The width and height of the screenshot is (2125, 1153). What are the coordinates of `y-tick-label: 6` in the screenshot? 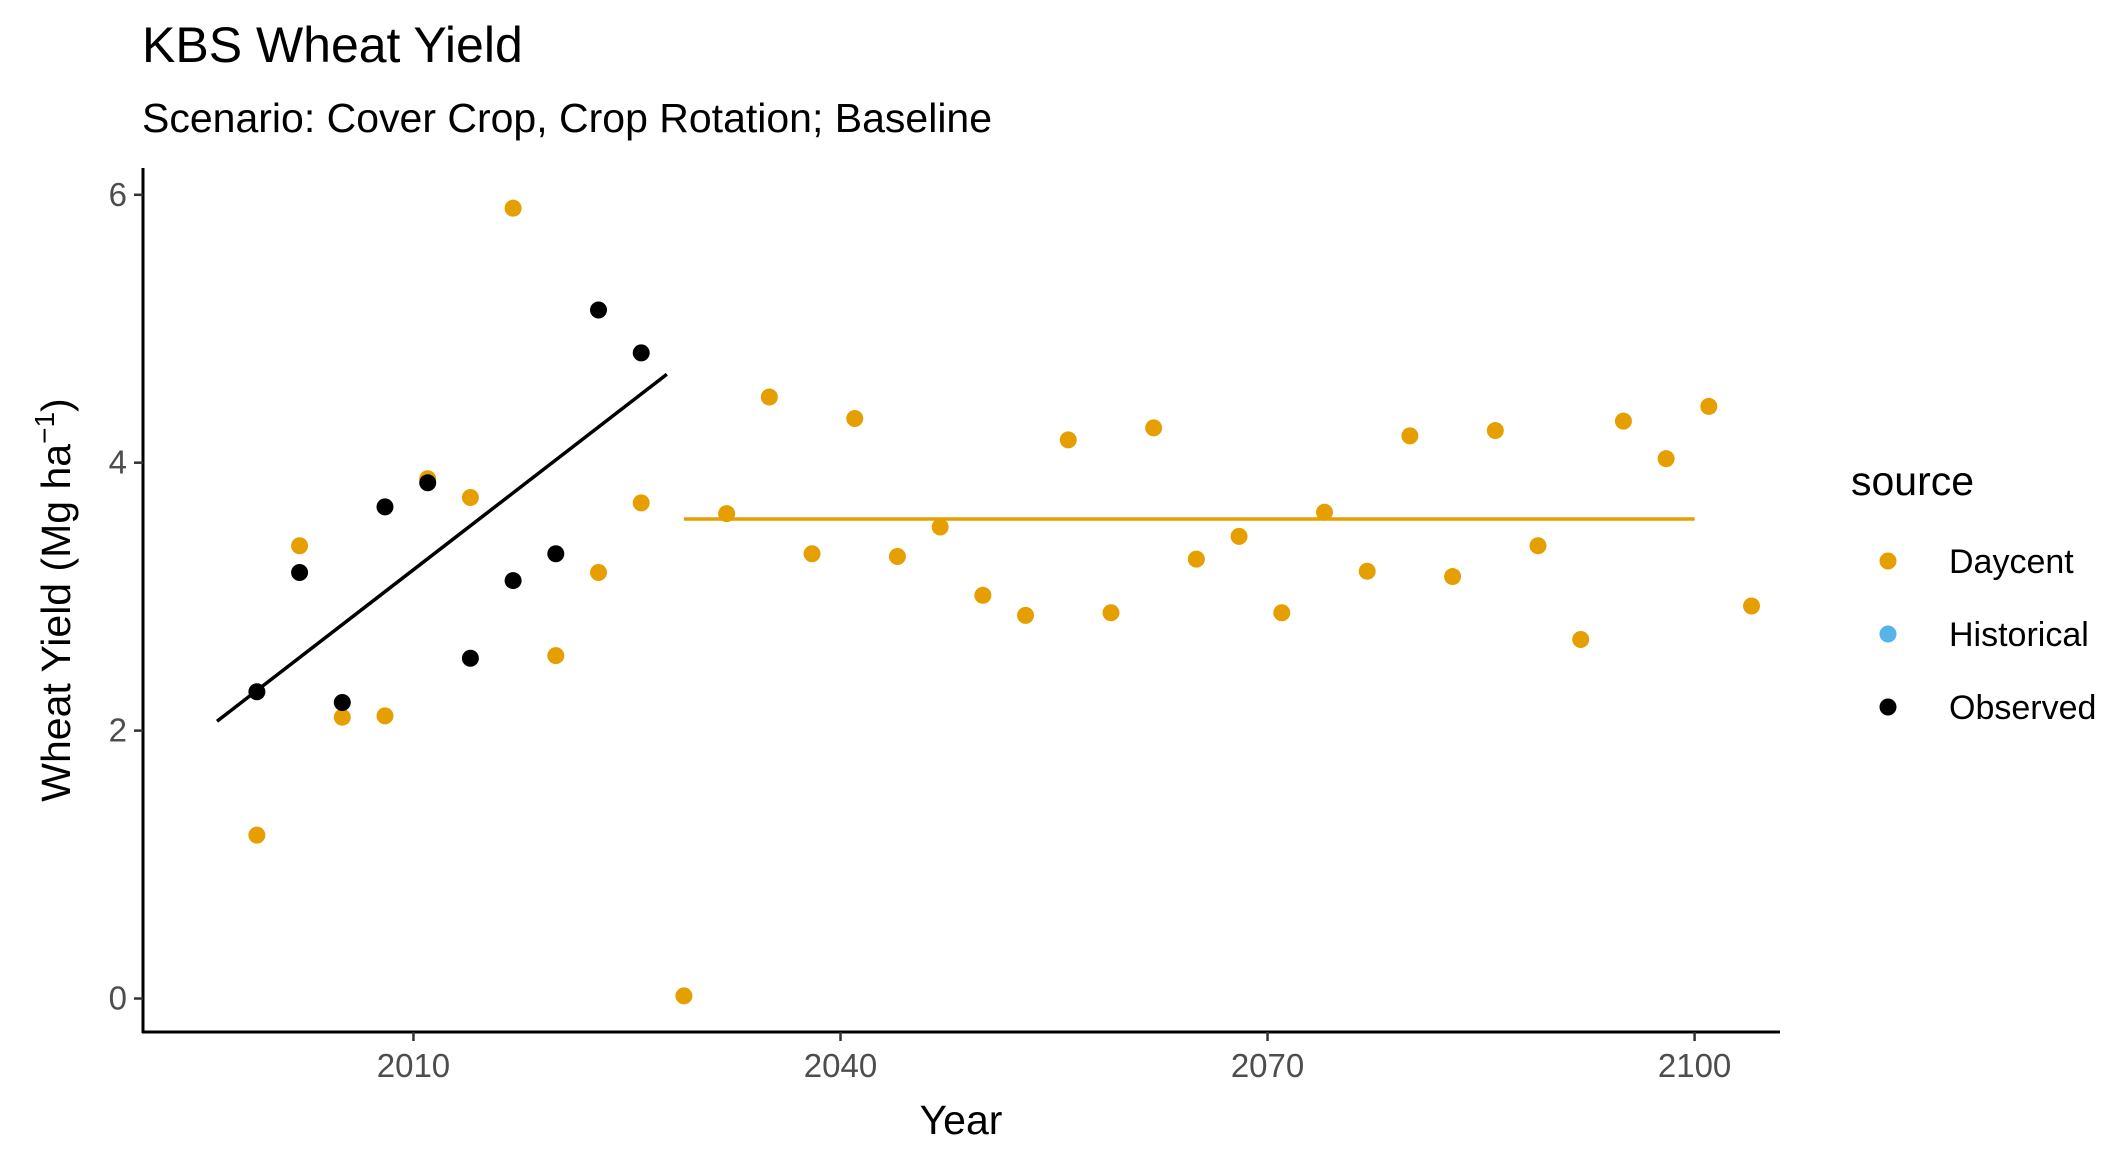 It's located at (118, 194).